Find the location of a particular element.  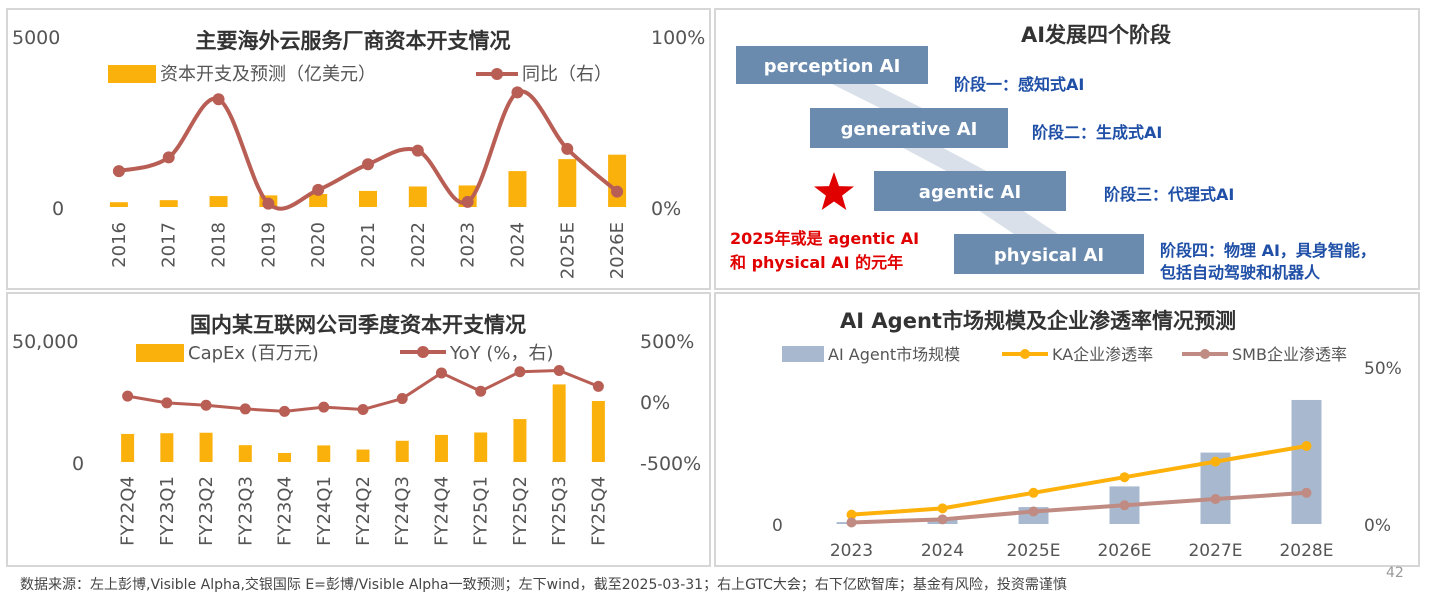

x-tick-label: 2020 is located at coordinates (318, 245).